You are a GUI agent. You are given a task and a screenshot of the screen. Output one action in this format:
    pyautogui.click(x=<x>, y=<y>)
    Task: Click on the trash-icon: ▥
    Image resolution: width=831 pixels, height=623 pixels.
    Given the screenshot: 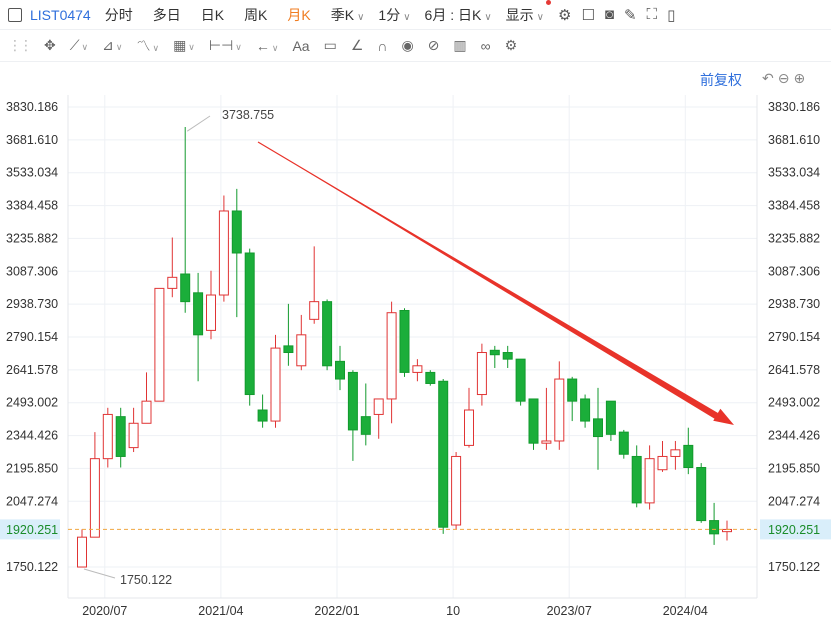 What is the action you would take?
    pyautogui.click(x=460, y=45)
    